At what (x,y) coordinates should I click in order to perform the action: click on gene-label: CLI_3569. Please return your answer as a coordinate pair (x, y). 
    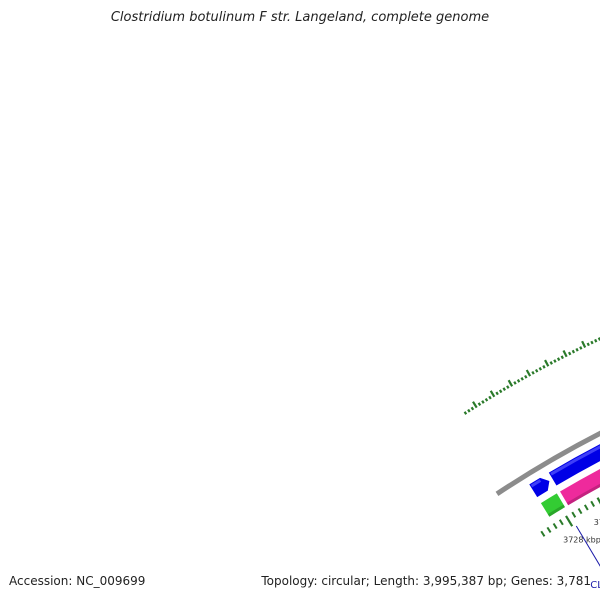
    Looking at the image, I should click on (595, 585).